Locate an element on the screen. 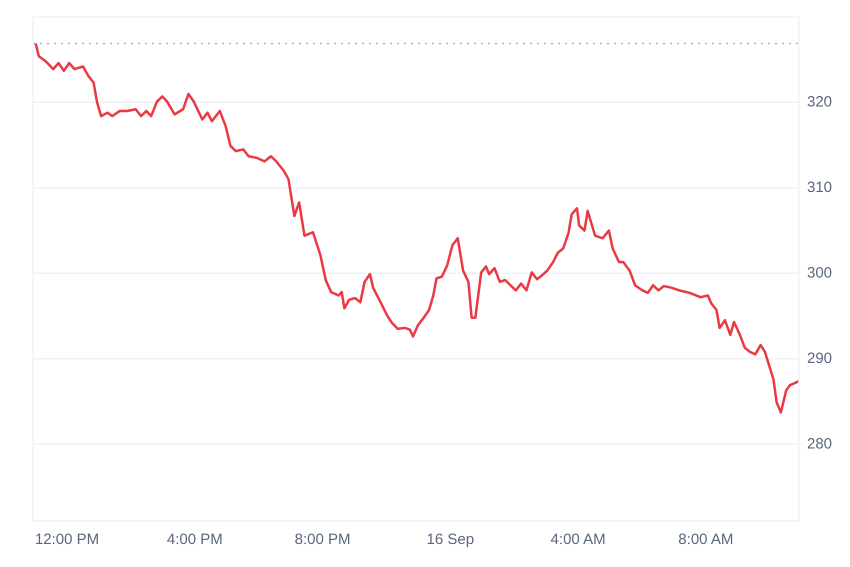  x-tick-label: 16 Sep is located at coordinates (450, 539).